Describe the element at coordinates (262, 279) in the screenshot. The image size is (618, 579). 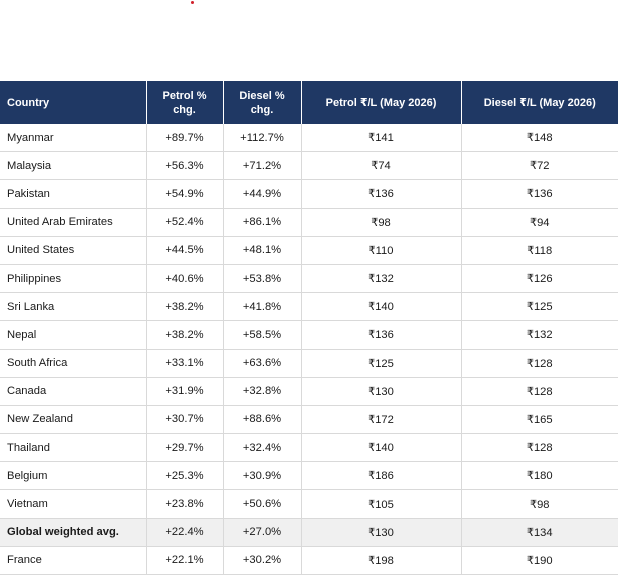
I see `diesel-chg-cell: +53.8%` at that location.